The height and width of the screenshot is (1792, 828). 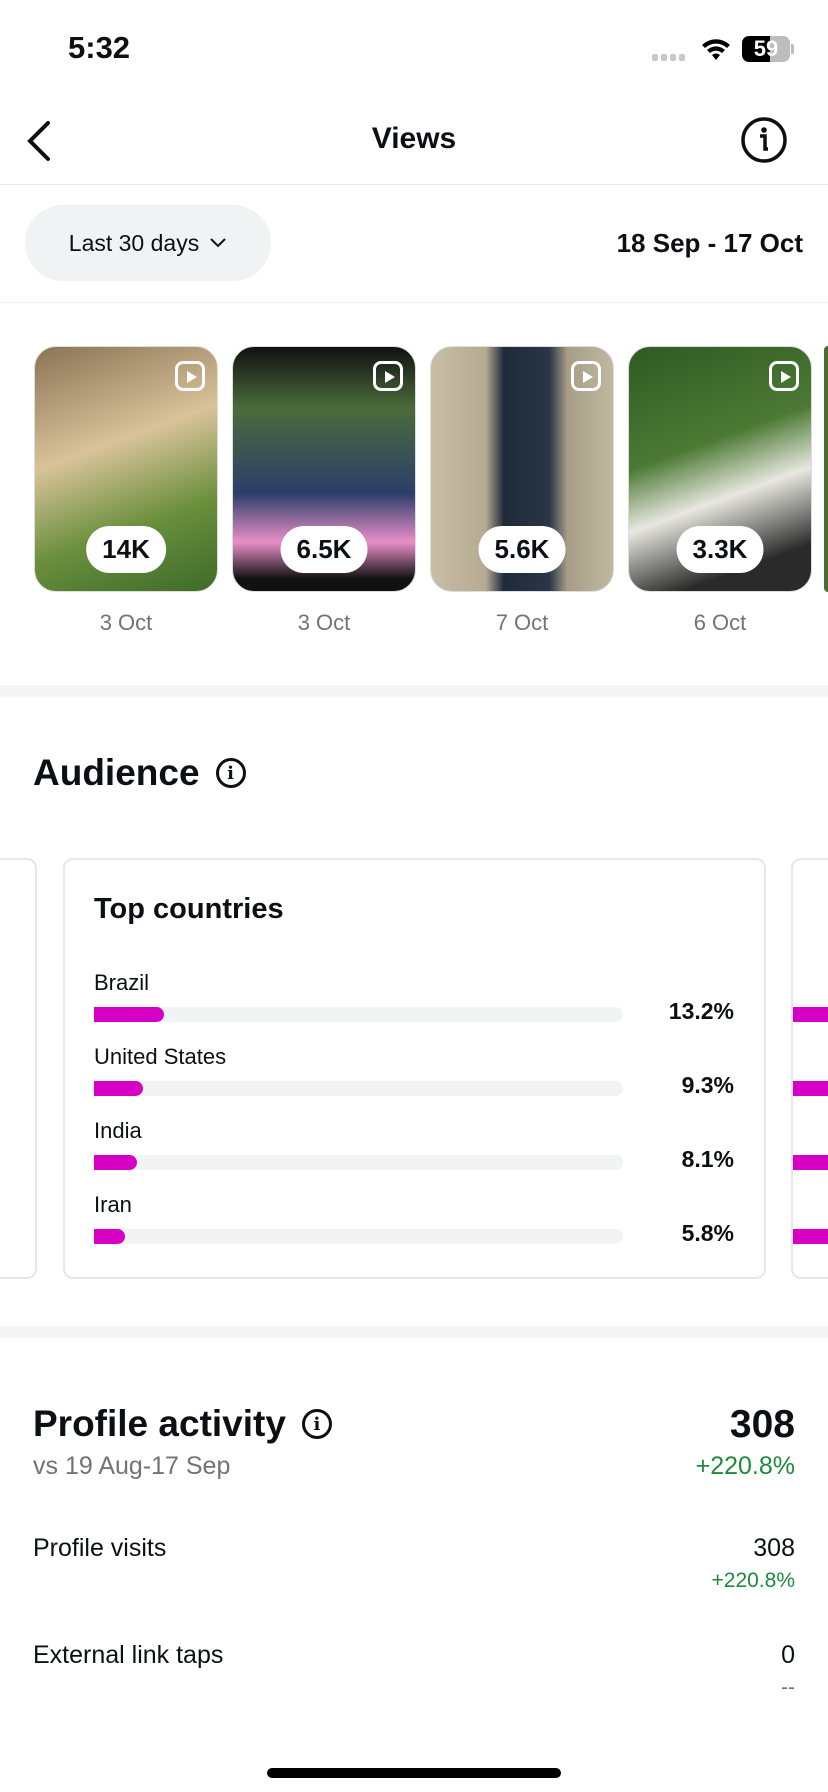 I want to click on metric-value: 308, so click(x=774, y=1548).